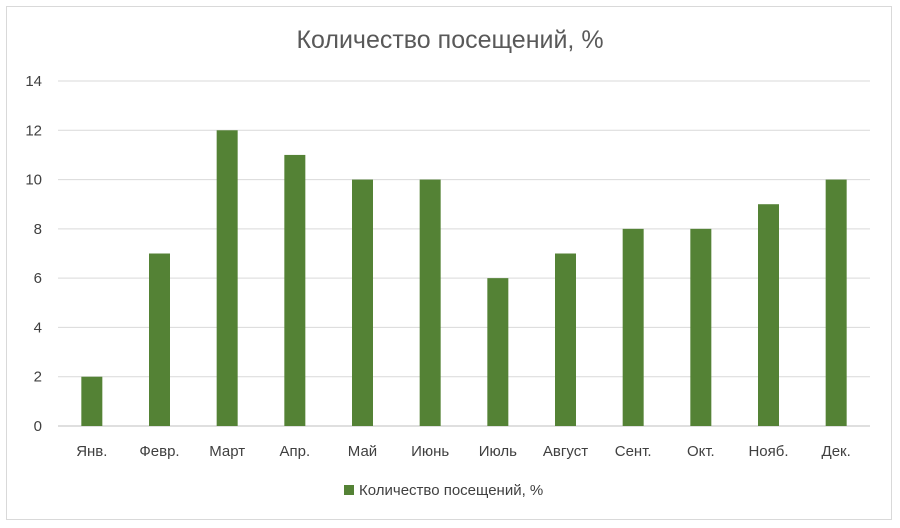  Describe the element at coordinates (33, 81) in the screenshot. I see `y-tick-label: 14` at that location.